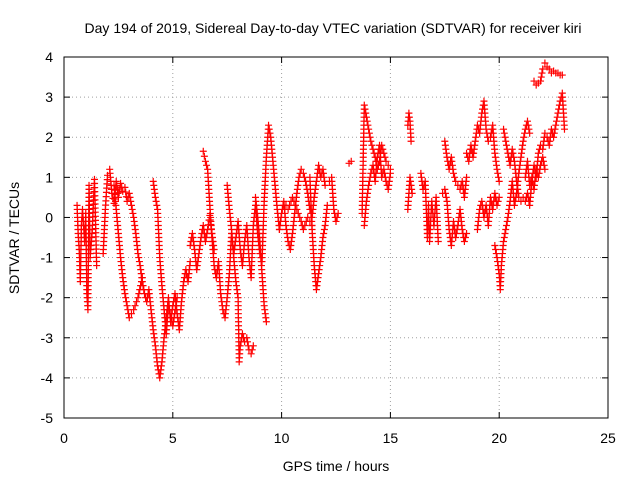 This screenshot has height=480, width=640. I want to click on x-axis-label: GPS time / hours, so click(336, 466).